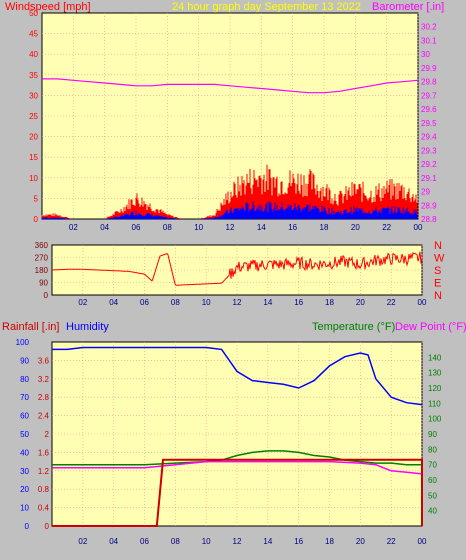  What do you see at coordinates (429, 123) in the screenshot?
I see `barometer-tick-label: 29.5` at bounding box center [429, 123].